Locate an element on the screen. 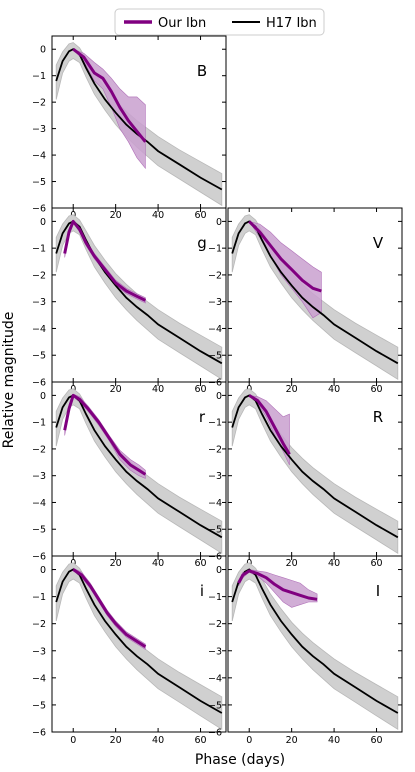  panel-B: 0−1−2−3−4−5−60204060B is located at coordinates (129, 128).